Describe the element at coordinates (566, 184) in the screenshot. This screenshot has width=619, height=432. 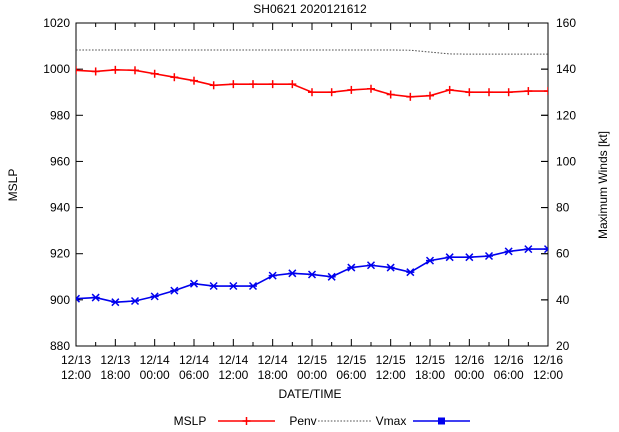
I see `y-axis-right-labels: 20 40 60 80 100 120 140 160` at that location.